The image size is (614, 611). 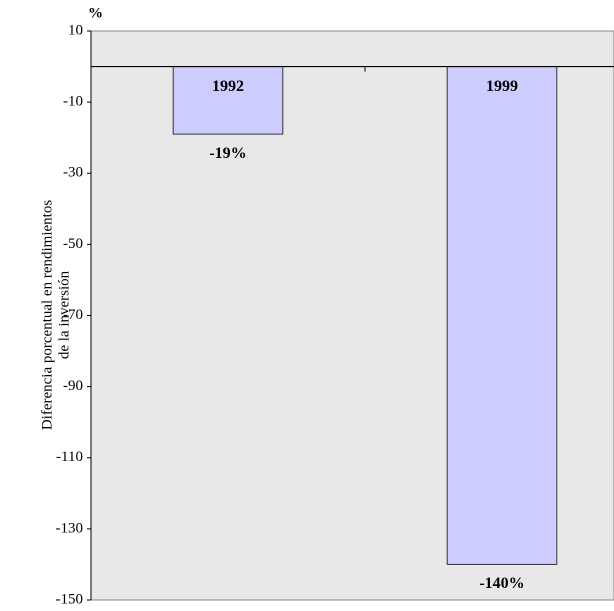 I want to click on y-tick-label: -10, so click(x=73, y=102).